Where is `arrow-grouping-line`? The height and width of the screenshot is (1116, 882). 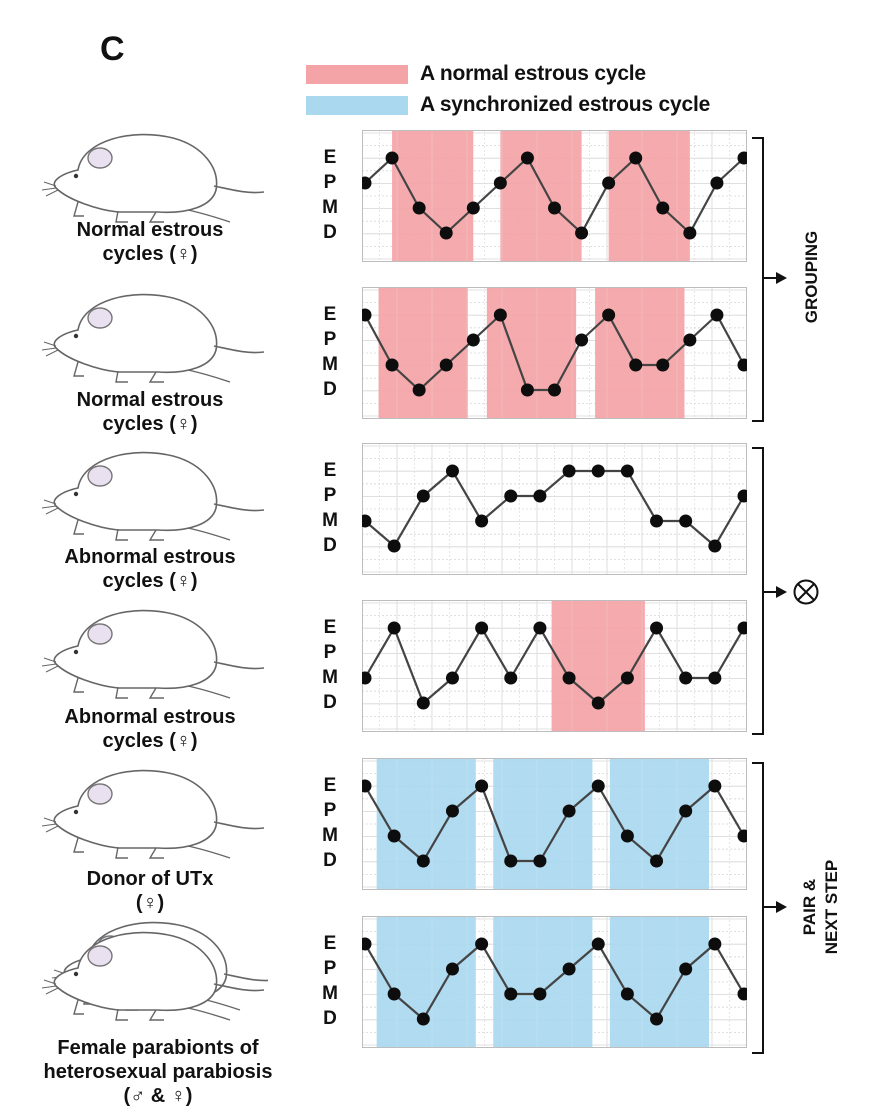 arrow-grouping-line is located at coordinates (771, 278).